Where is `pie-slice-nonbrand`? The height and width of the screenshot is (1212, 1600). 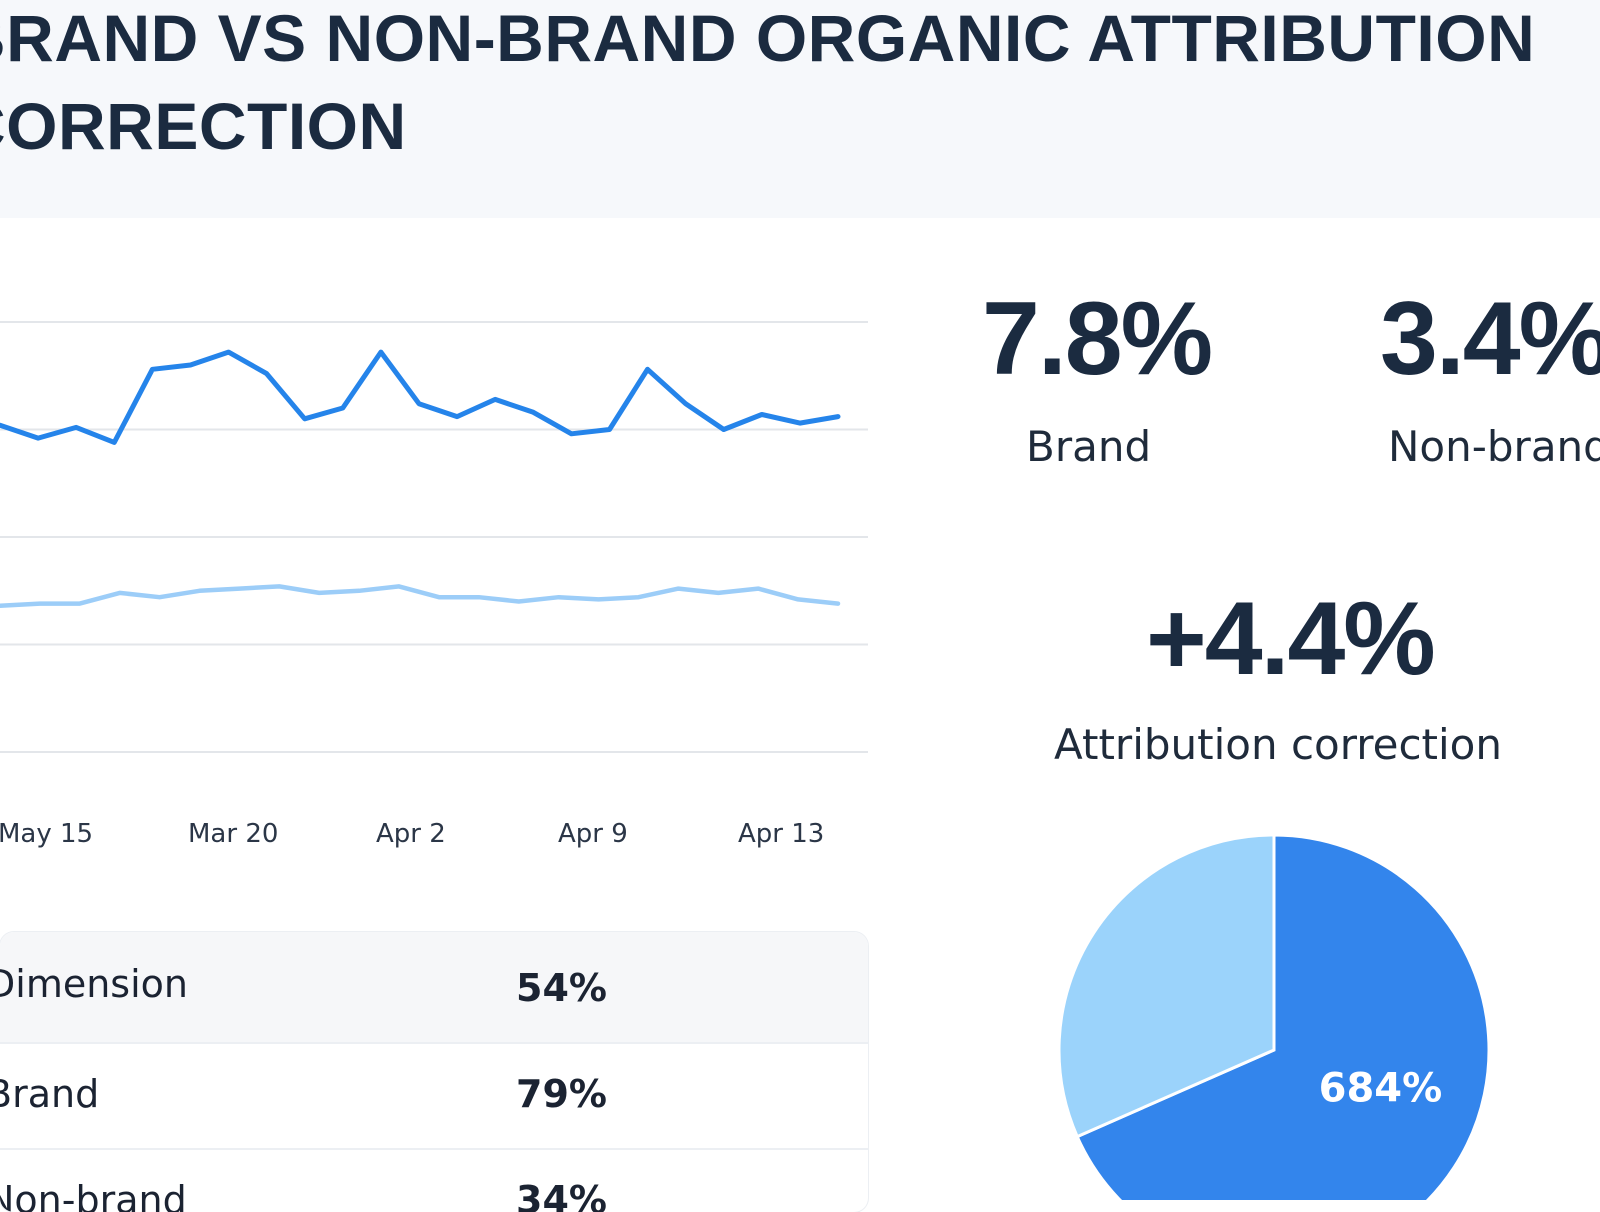
pie-slice-nonbrand is located at coordinates (1168, 987).